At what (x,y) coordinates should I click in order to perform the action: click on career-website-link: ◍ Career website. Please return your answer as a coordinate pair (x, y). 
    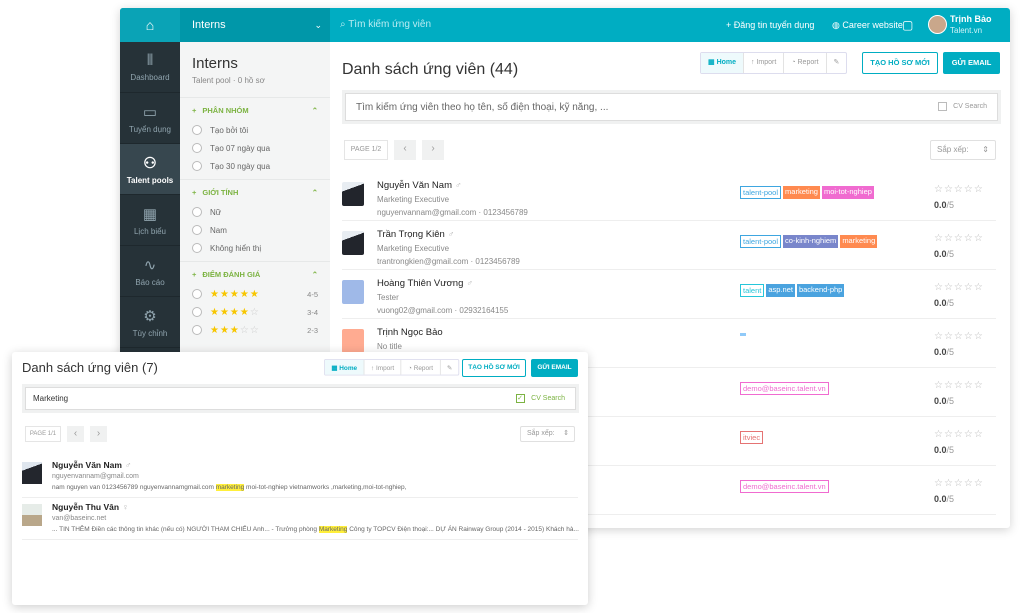
    Looking at the image, I should click on (867, 25).